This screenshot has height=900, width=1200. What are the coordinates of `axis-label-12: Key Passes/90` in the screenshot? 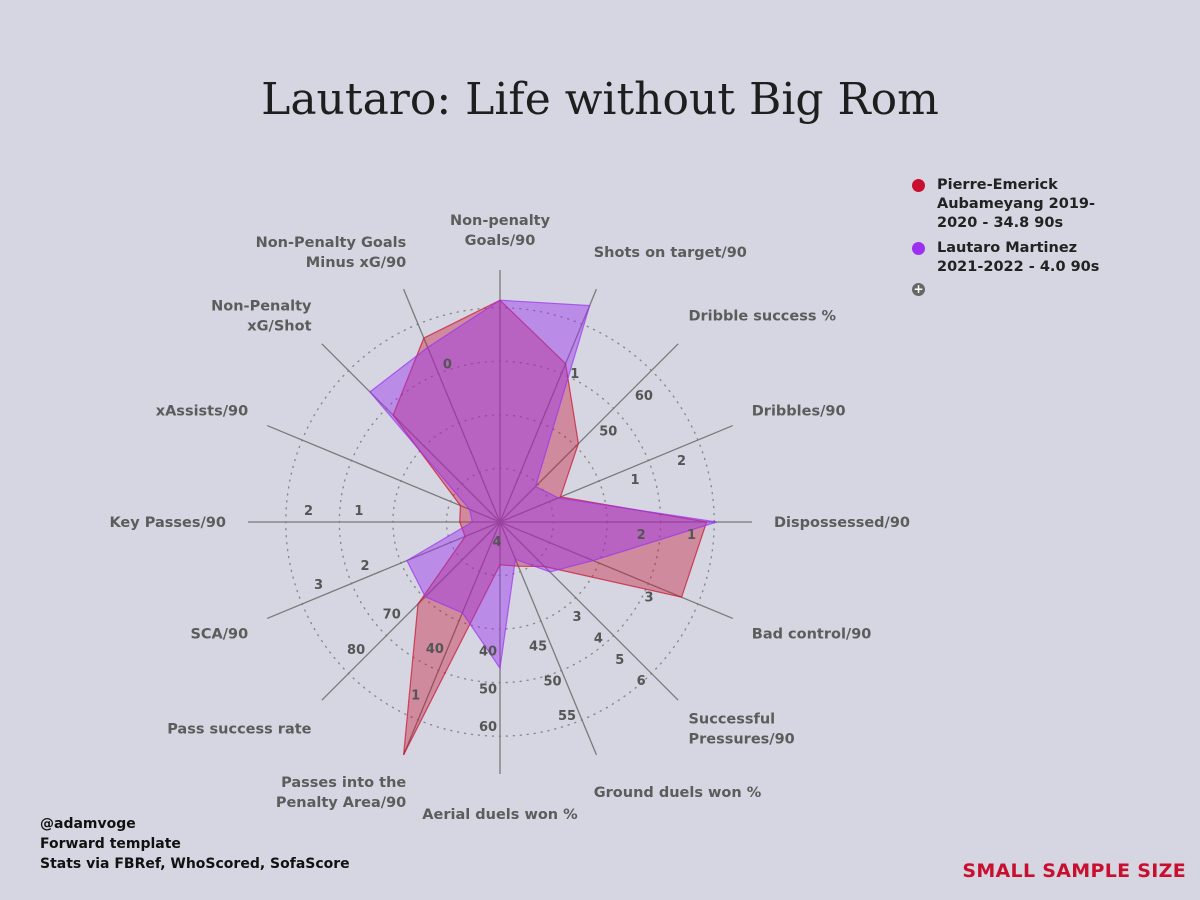 It's located at (167, 523).